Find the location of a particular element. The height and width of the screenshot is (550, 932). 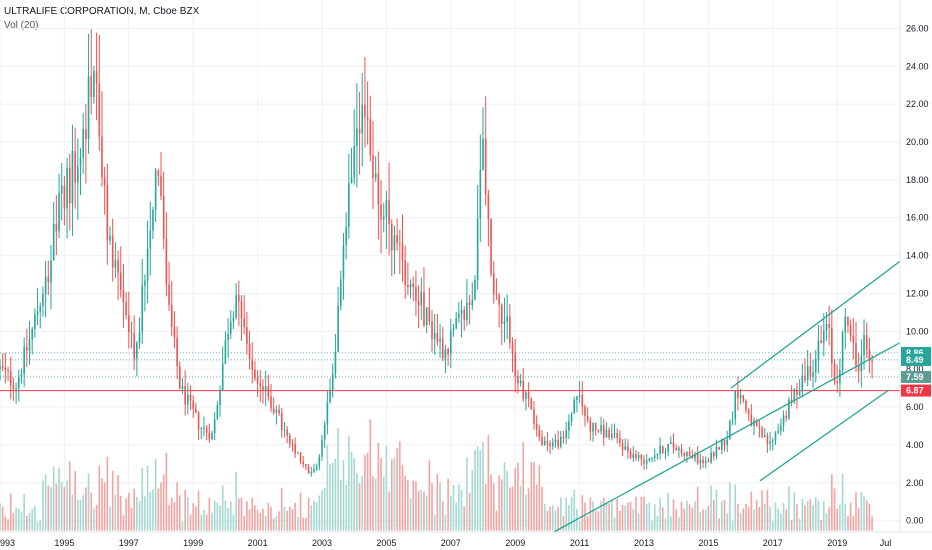

price-tag-bg is located at coordinates (916, 359).